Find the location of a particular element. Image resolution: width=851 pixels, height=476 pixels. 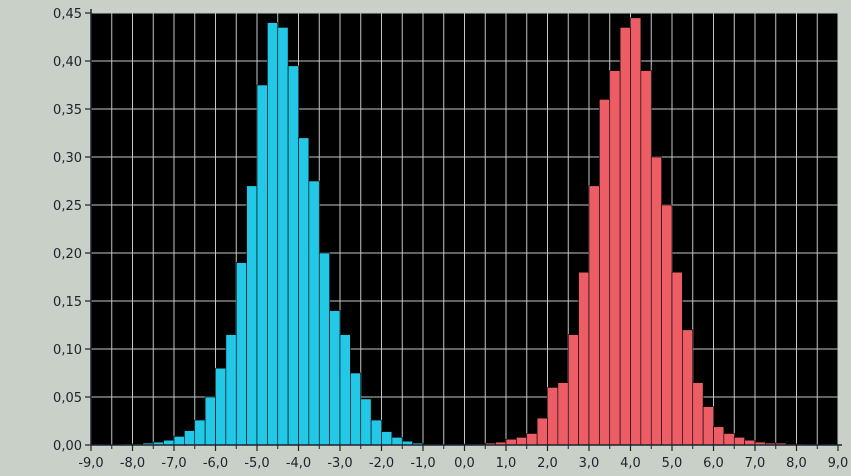

y-tick-label: 0,40 is located at coordinates (67, 62).